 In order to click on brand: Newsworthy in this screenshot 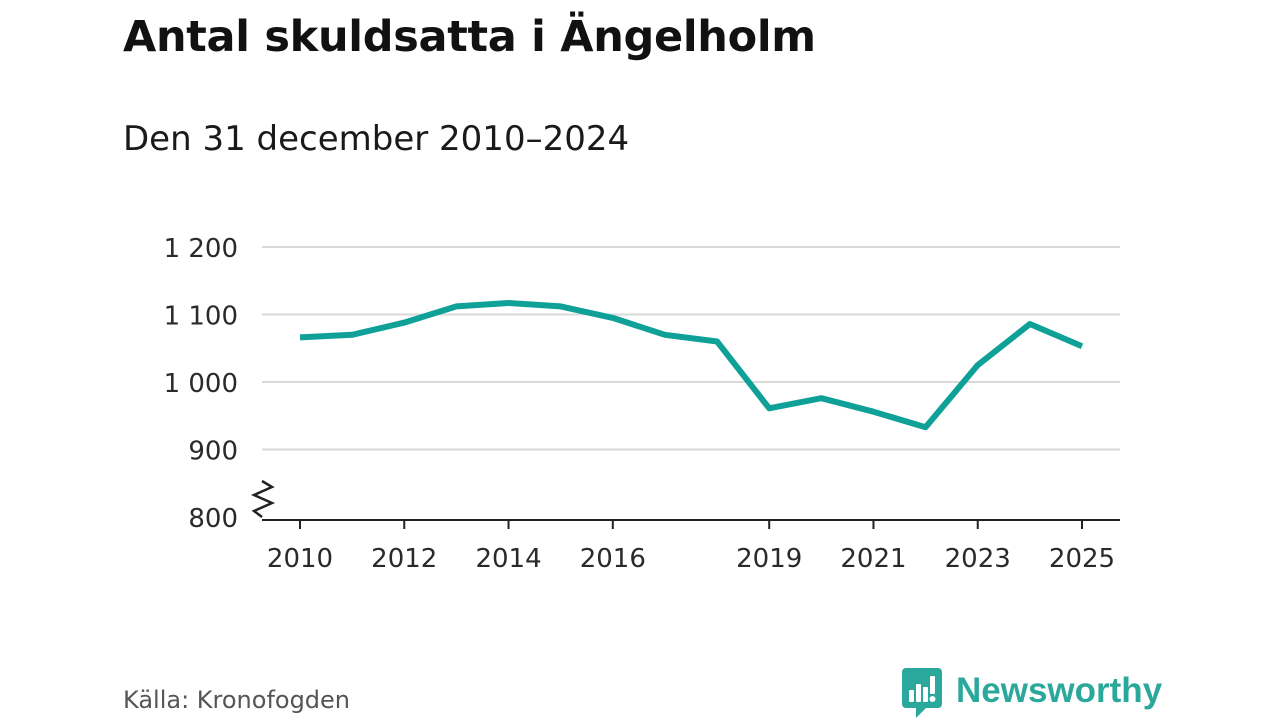, I will do `click(1032, 693)`.